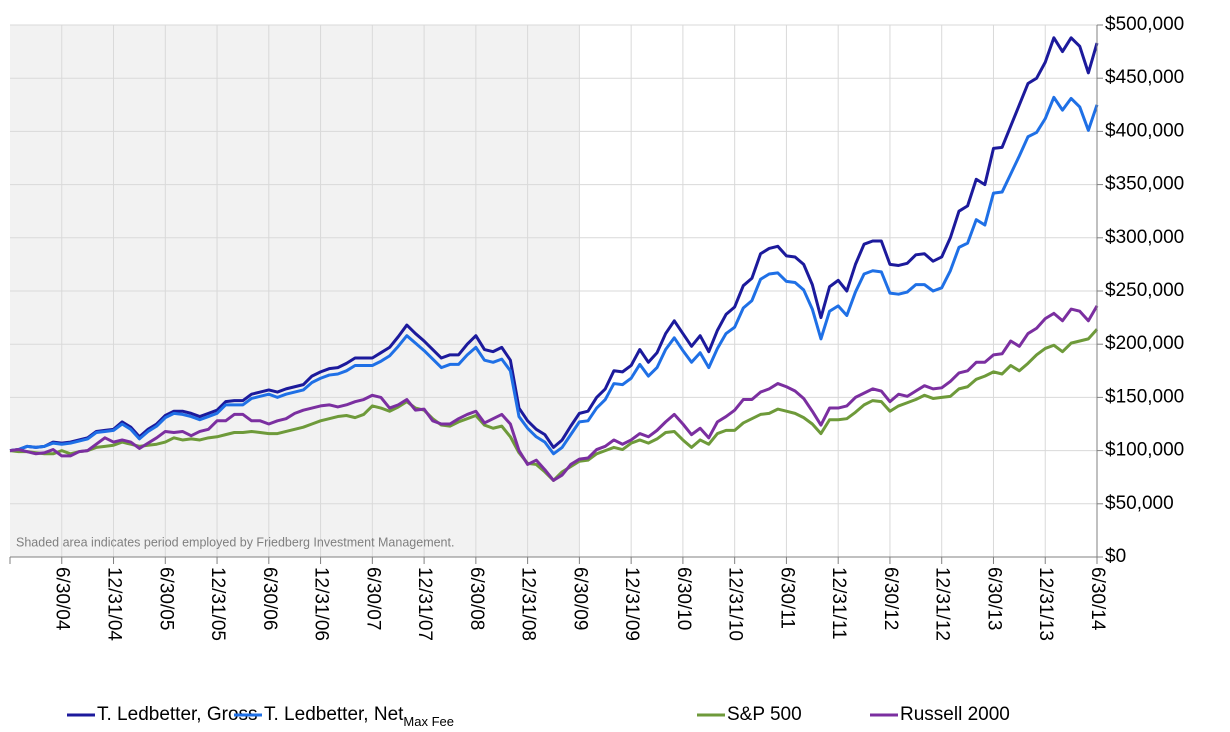  What do you see at coordinates (838, 603) in the screenshot?
I see `x-tick-label: 12/31/11` at bounding box center [838, 603].